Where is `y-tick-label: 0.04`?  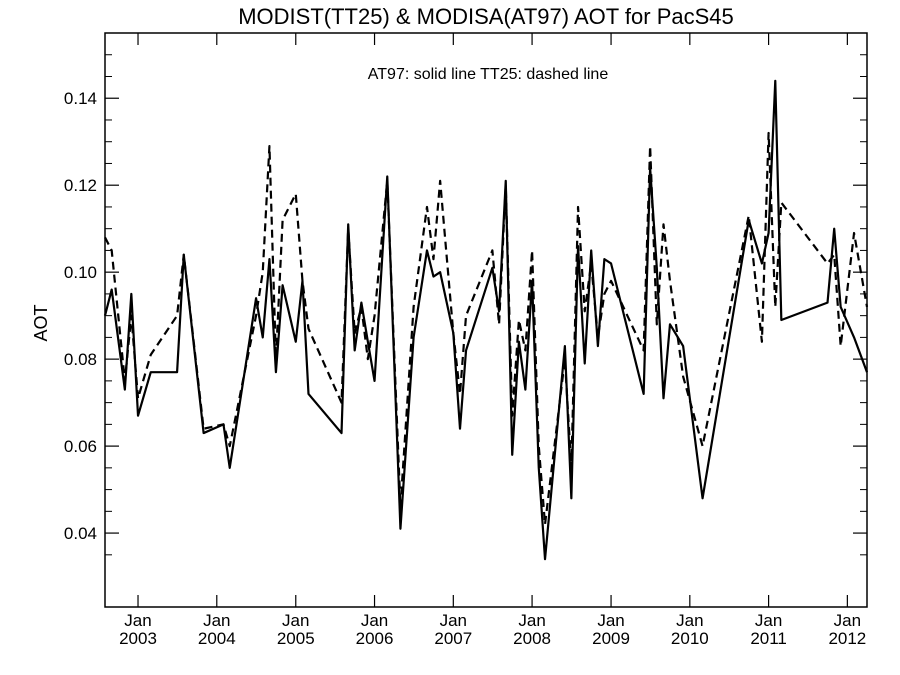 y-tick-label: 0.04 is located at coordinates (80, 533).